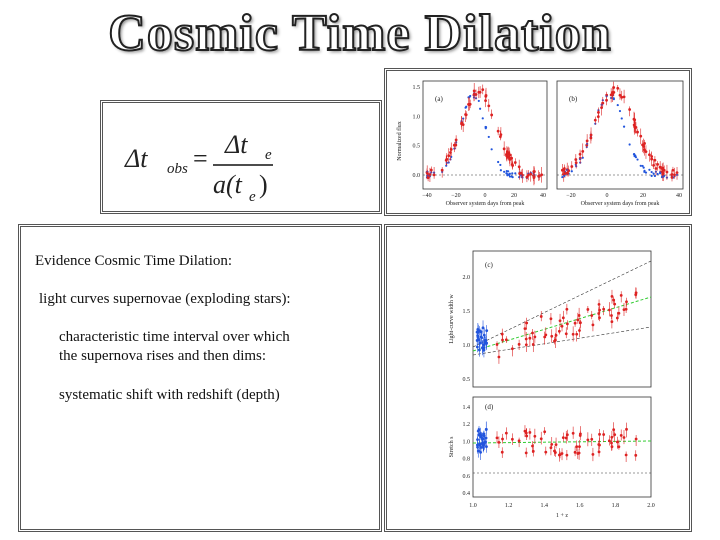 The width and height of the screenshot is (720, 540). What do you see at coordinates (236, 144) in the screenshot?
I see `formula-numerator: Δt` at bounding box center [236, 144].